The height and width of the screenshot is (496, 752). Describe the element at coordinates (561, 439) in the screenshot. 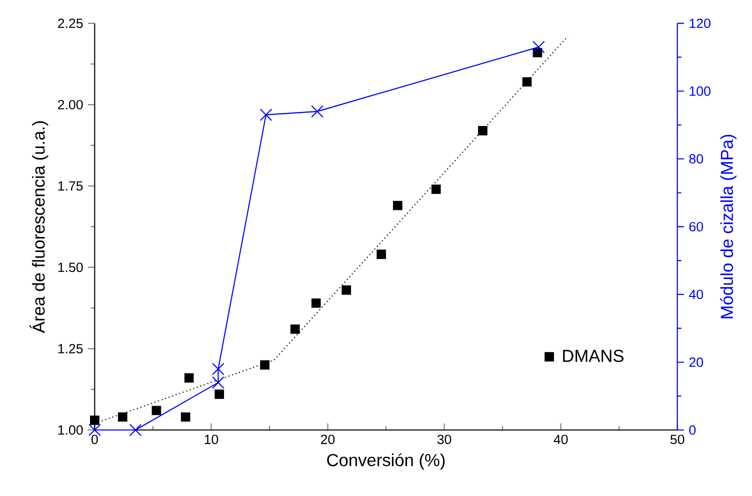

I see `x-tick-label: 40` at that location.